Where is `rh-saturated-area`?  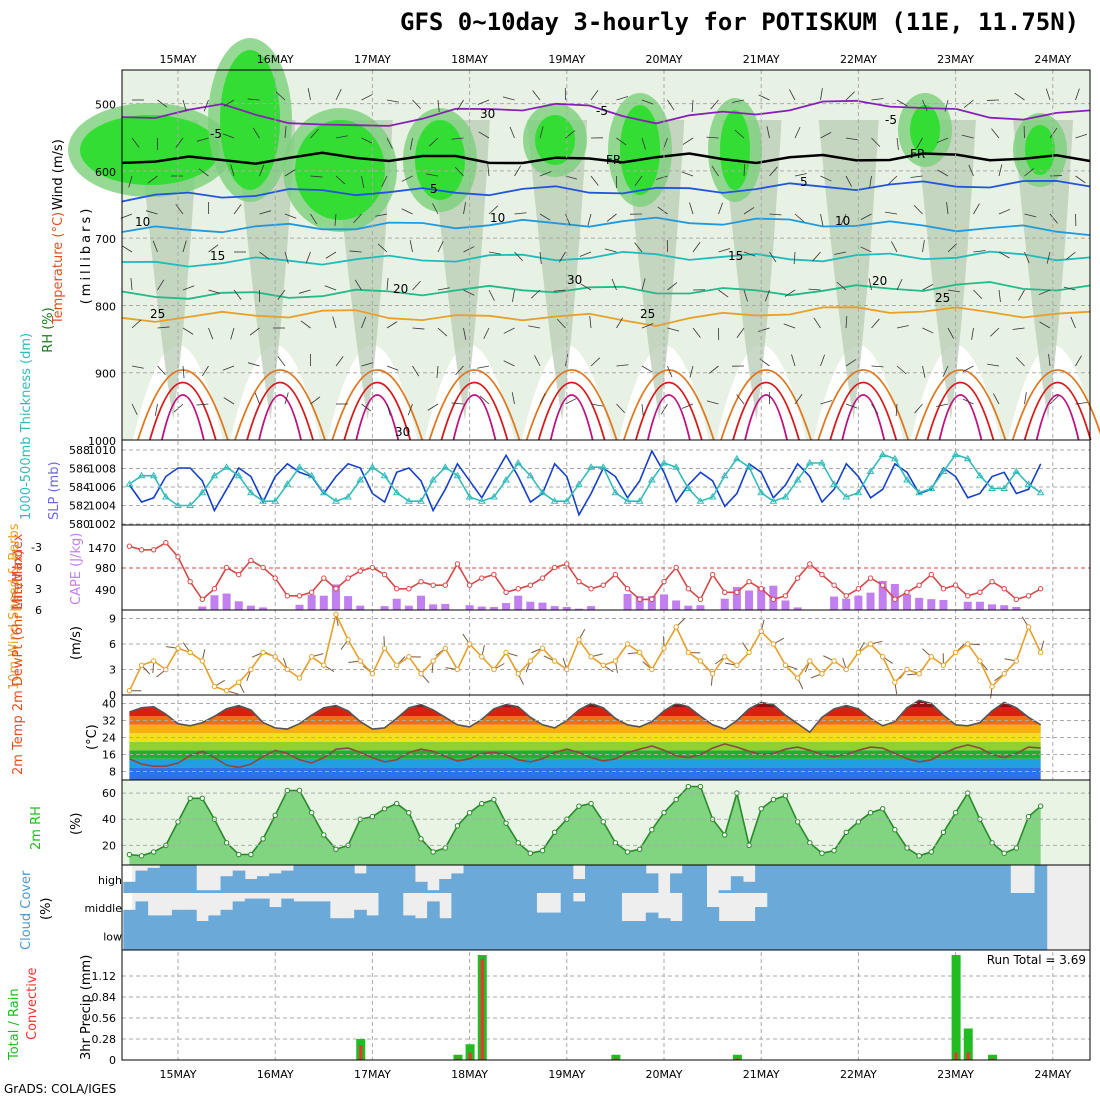 rh-saturated-area is located at coordinates (340, 170).